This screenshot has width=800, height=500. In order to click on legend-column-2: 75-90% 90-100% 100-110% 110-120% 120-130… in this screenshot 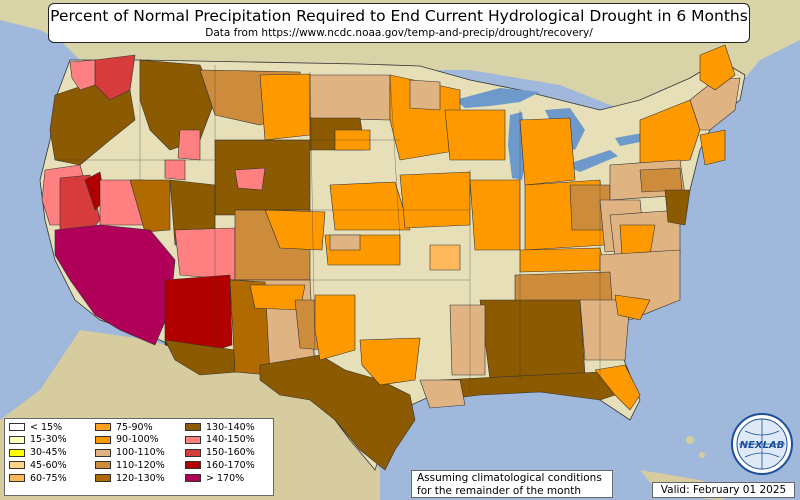, I will do `click(130, 453)`.